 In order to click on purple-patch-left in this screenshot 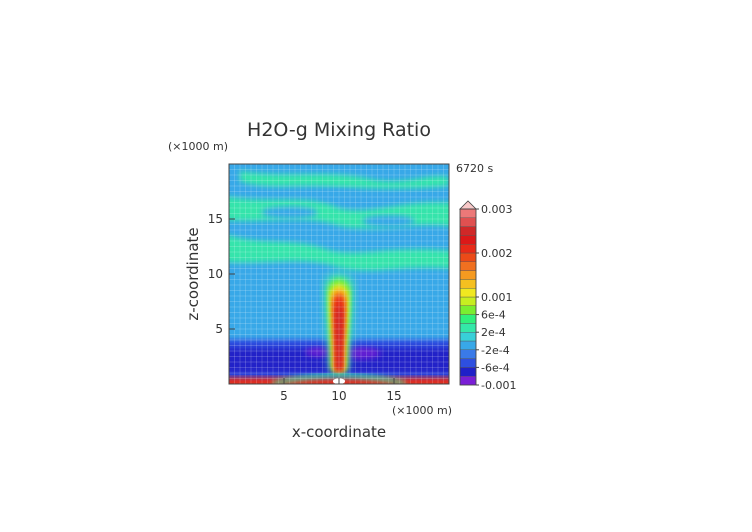, I will do `click(319, 352)`.